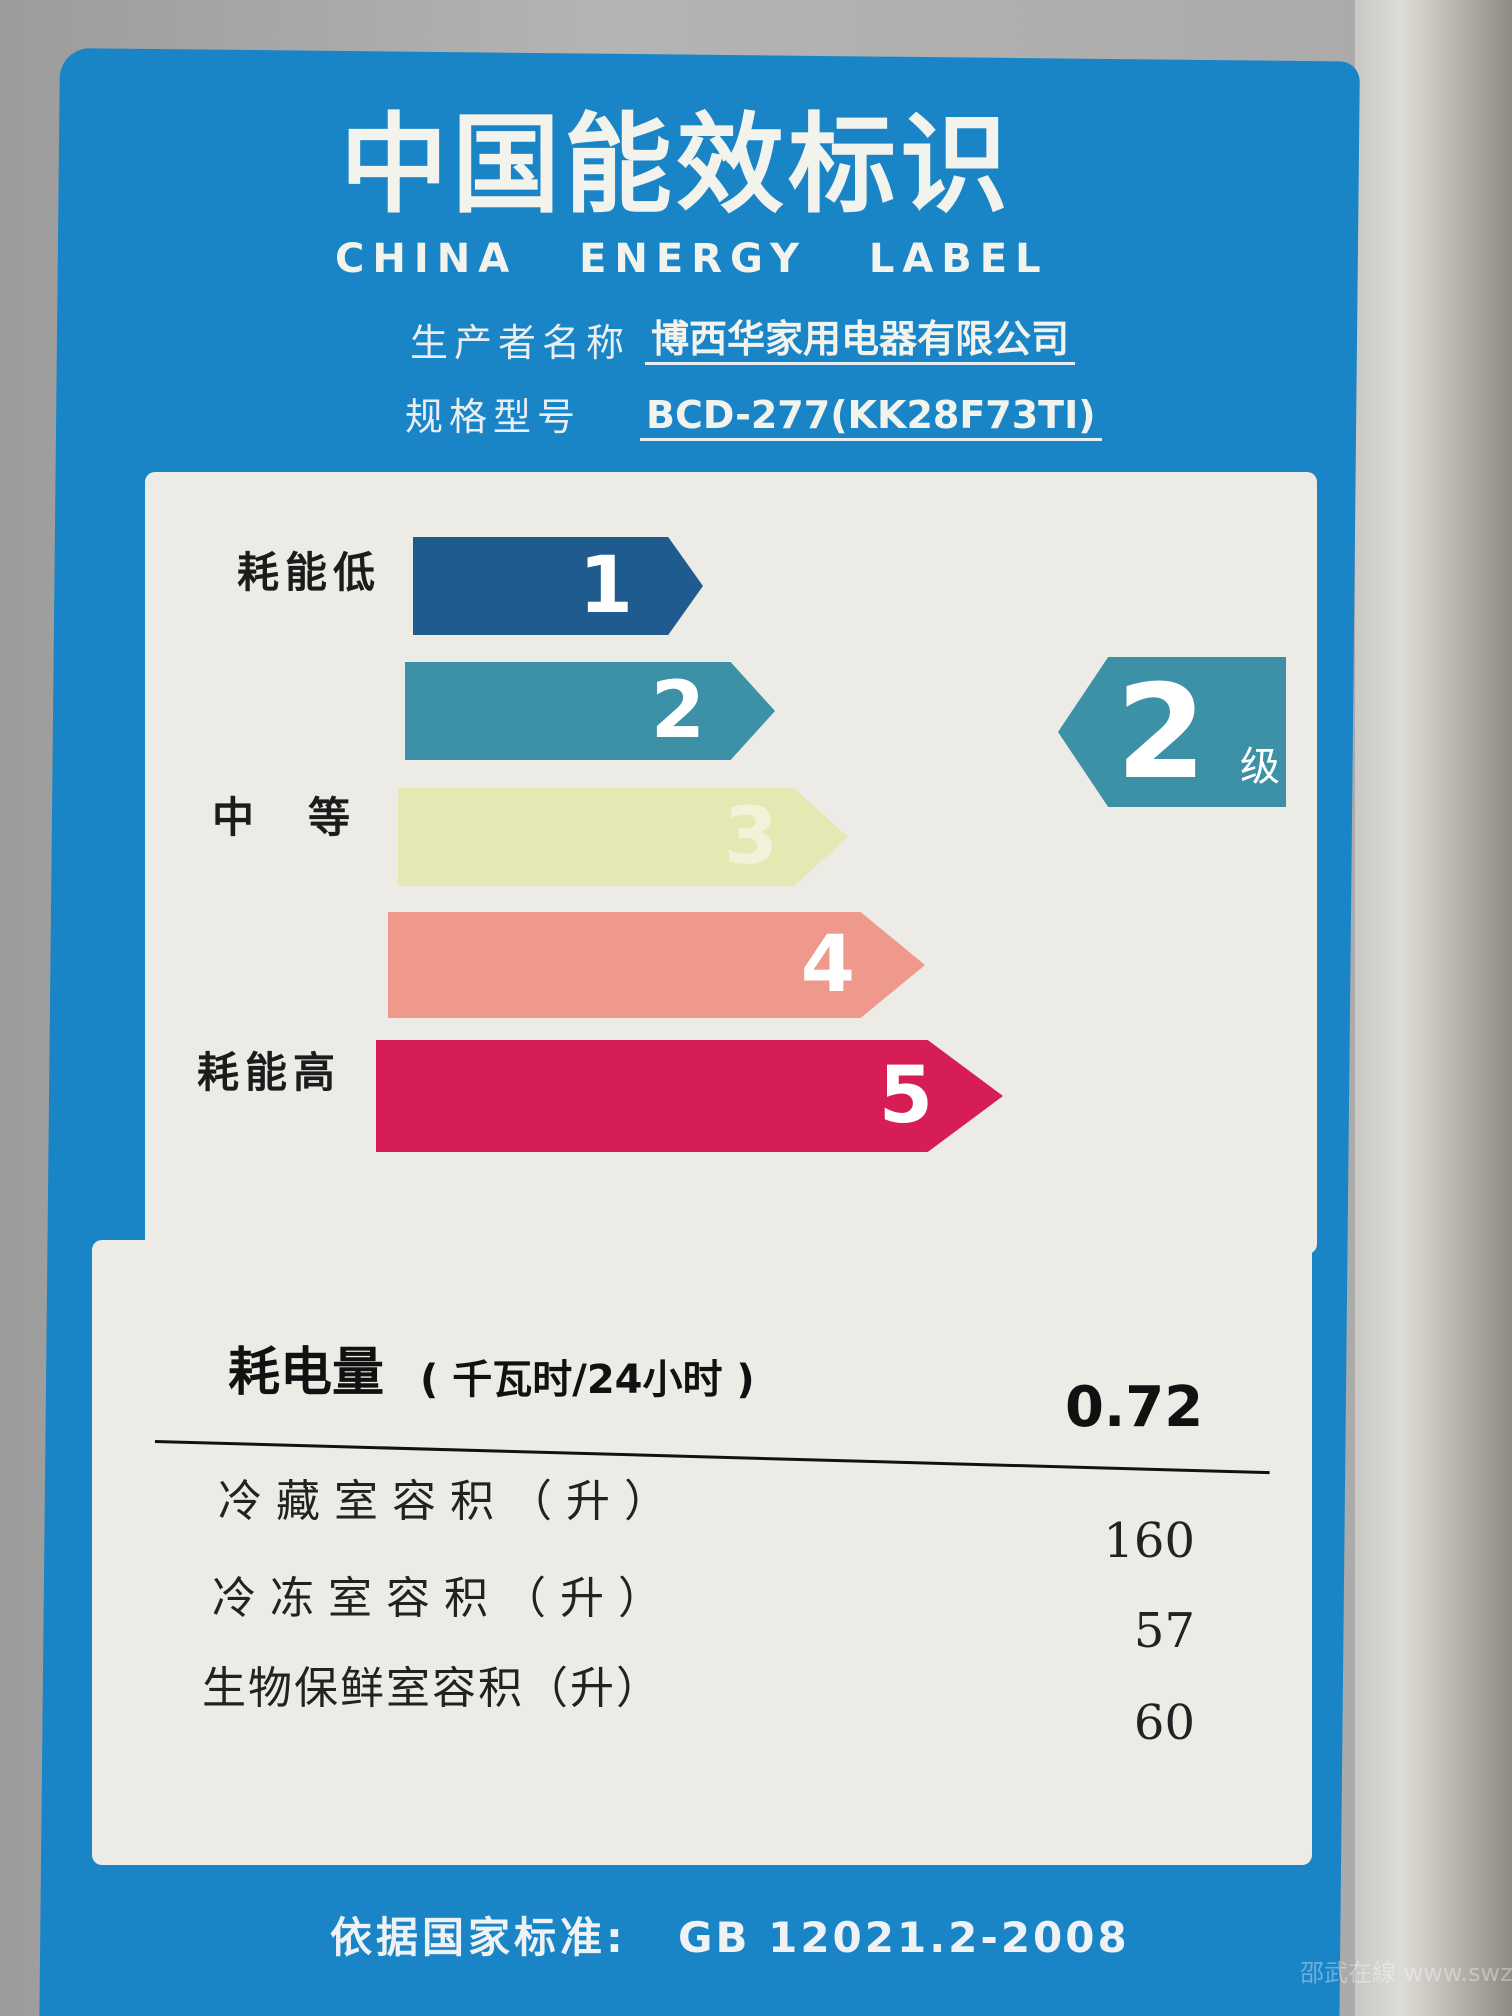 The width and height of the screenshot is (1512, 2016). I want to click on manufacturer-value: 博西华家用电器有限公司, so click(860, 341).